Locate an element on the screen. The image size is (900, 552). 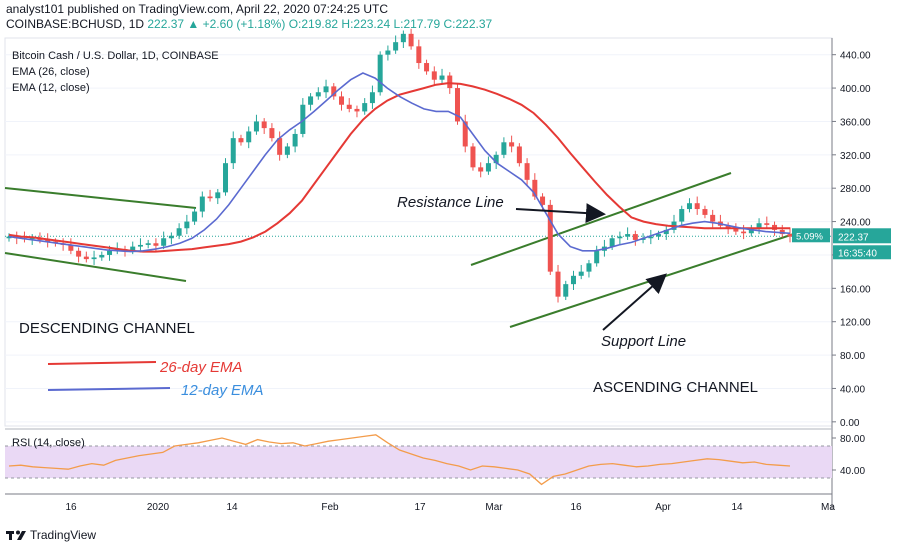
footer: TradingView is located at coordinates (51, 535).